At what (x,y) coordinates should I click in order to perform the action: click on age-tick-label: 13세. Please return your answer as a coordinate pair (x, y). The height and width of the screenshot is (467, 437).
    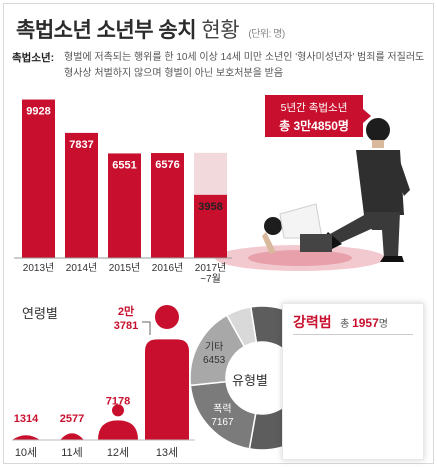
    Looking at the image, I should click on (167, 452).